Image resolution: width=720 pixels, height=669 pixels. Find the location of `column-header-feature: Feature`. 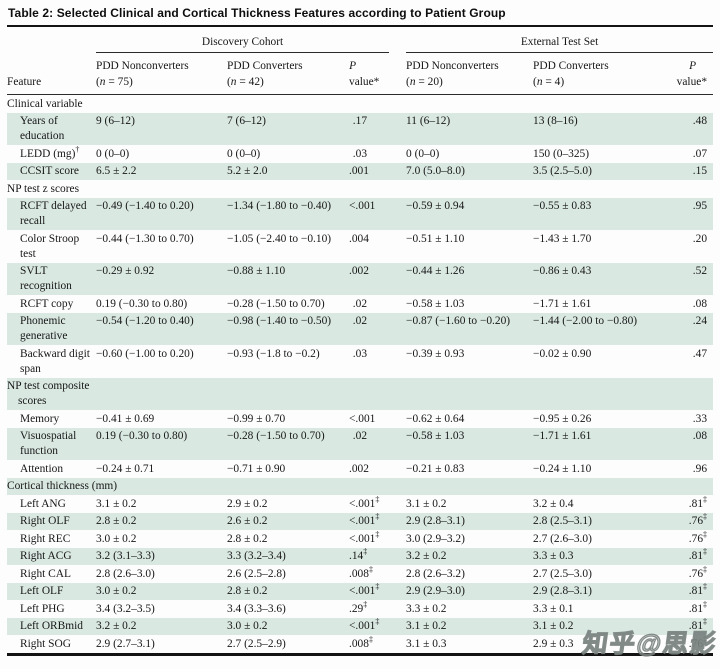

column-header-feature: Feature is located at coordinates (51, 73).